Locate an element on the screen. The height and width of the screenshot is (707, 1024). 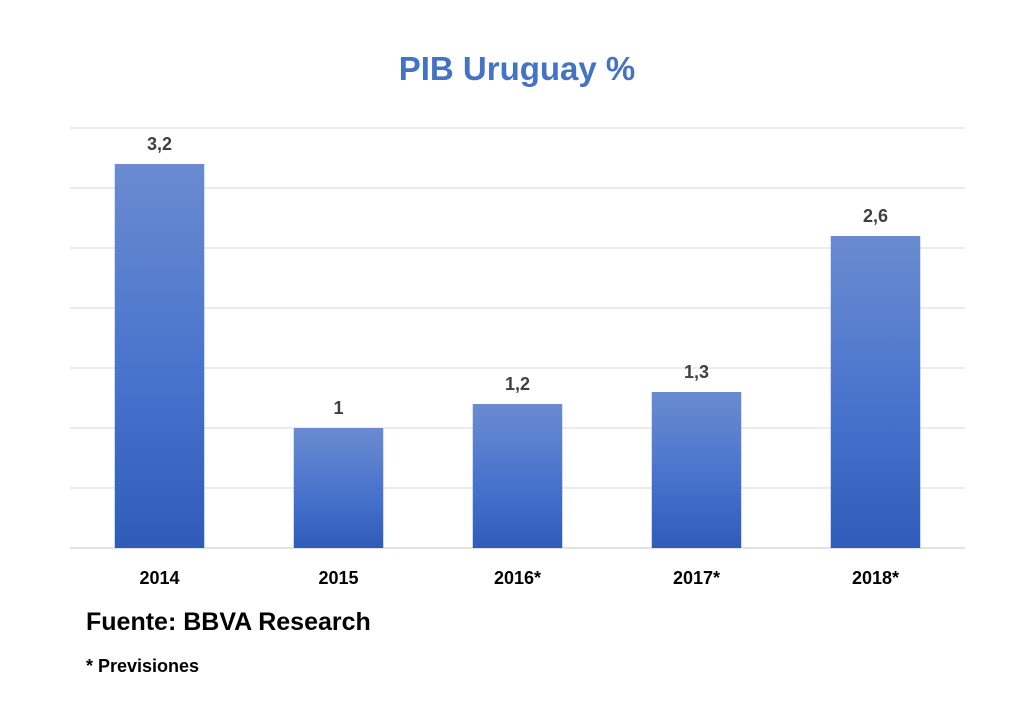
forecast-footnote: * Previsiones is located at coordinates (143, 666).